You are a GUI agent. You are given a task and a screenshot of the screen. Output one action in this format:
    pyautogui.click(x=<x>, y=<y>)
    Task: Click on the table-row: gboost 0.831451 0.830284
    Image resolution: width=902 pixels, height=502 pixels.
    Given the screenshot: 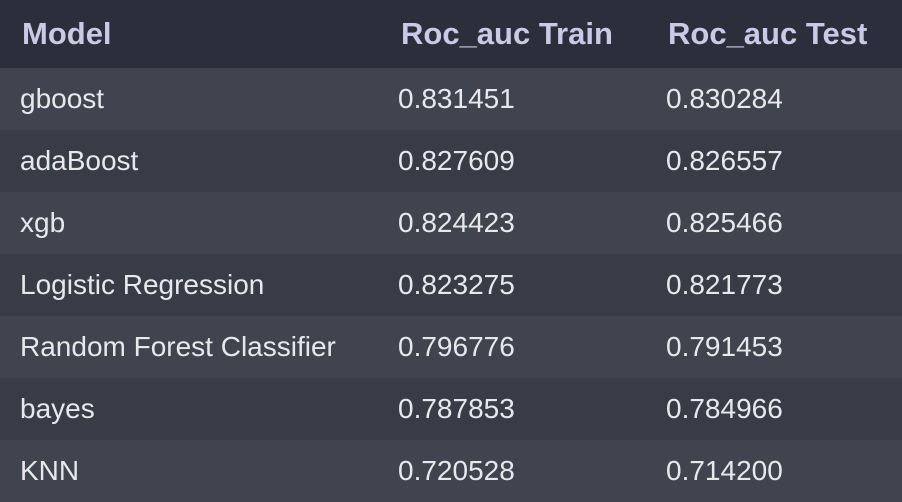 What is the action you would take?
    pyautogui.click(x=451, y=99)
    